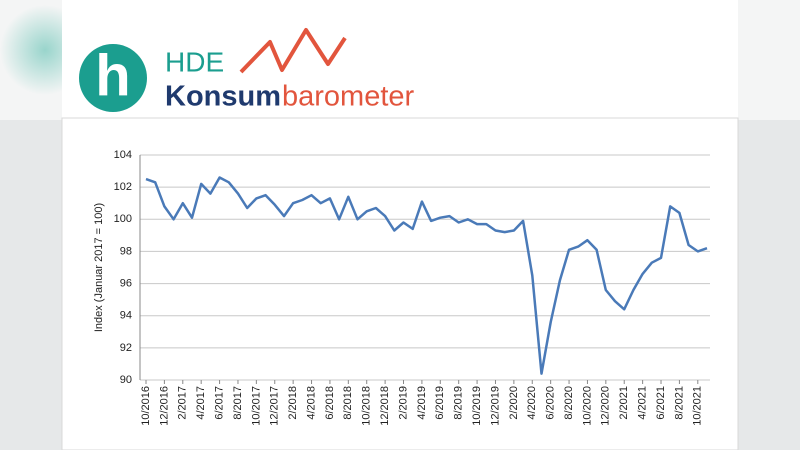  I want to click on logo-mark: h, so click(112, 75).